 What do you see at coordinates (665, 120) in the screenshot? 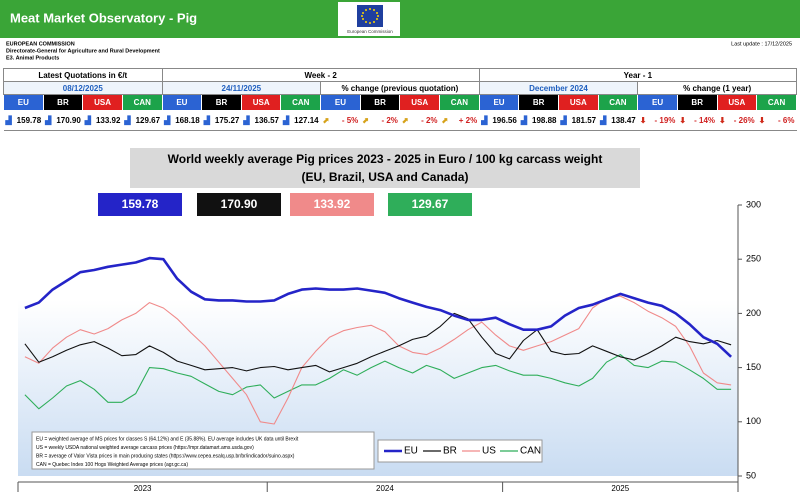
I see `cell-value: - 19%` at bounding box center [665, 120].